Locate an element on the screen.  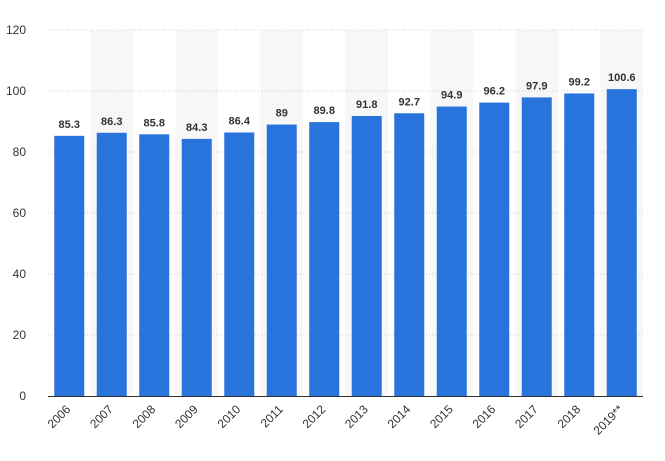
y-tick-label: 20 is located at coordinates (20, 335).